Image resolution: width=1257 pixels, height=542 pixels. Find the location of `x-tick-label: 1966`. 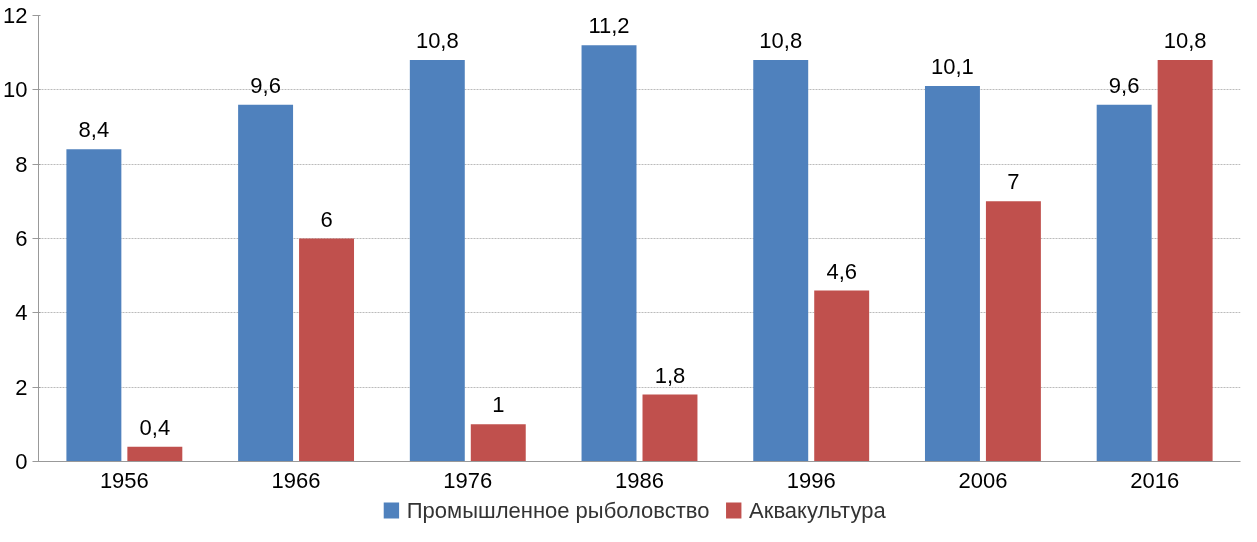

x-tick-label: 1966 is located at coordinates (296, 480).